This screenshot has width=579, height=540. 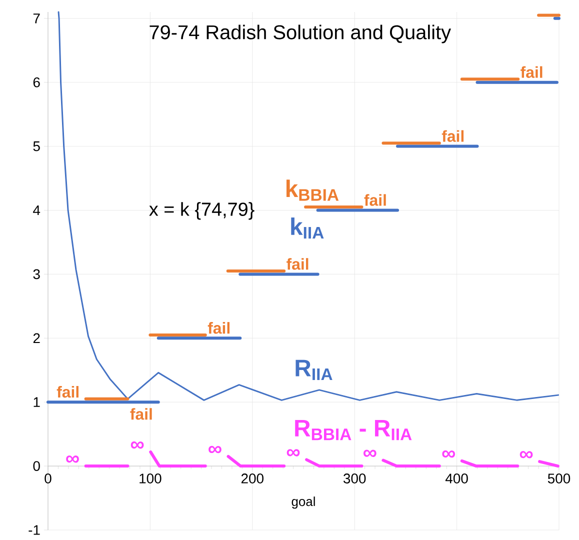 What do you see at coordinates (456, 479) in the screenshot?
I see `x-tick-label: 400` at bounding box center [456, 479].